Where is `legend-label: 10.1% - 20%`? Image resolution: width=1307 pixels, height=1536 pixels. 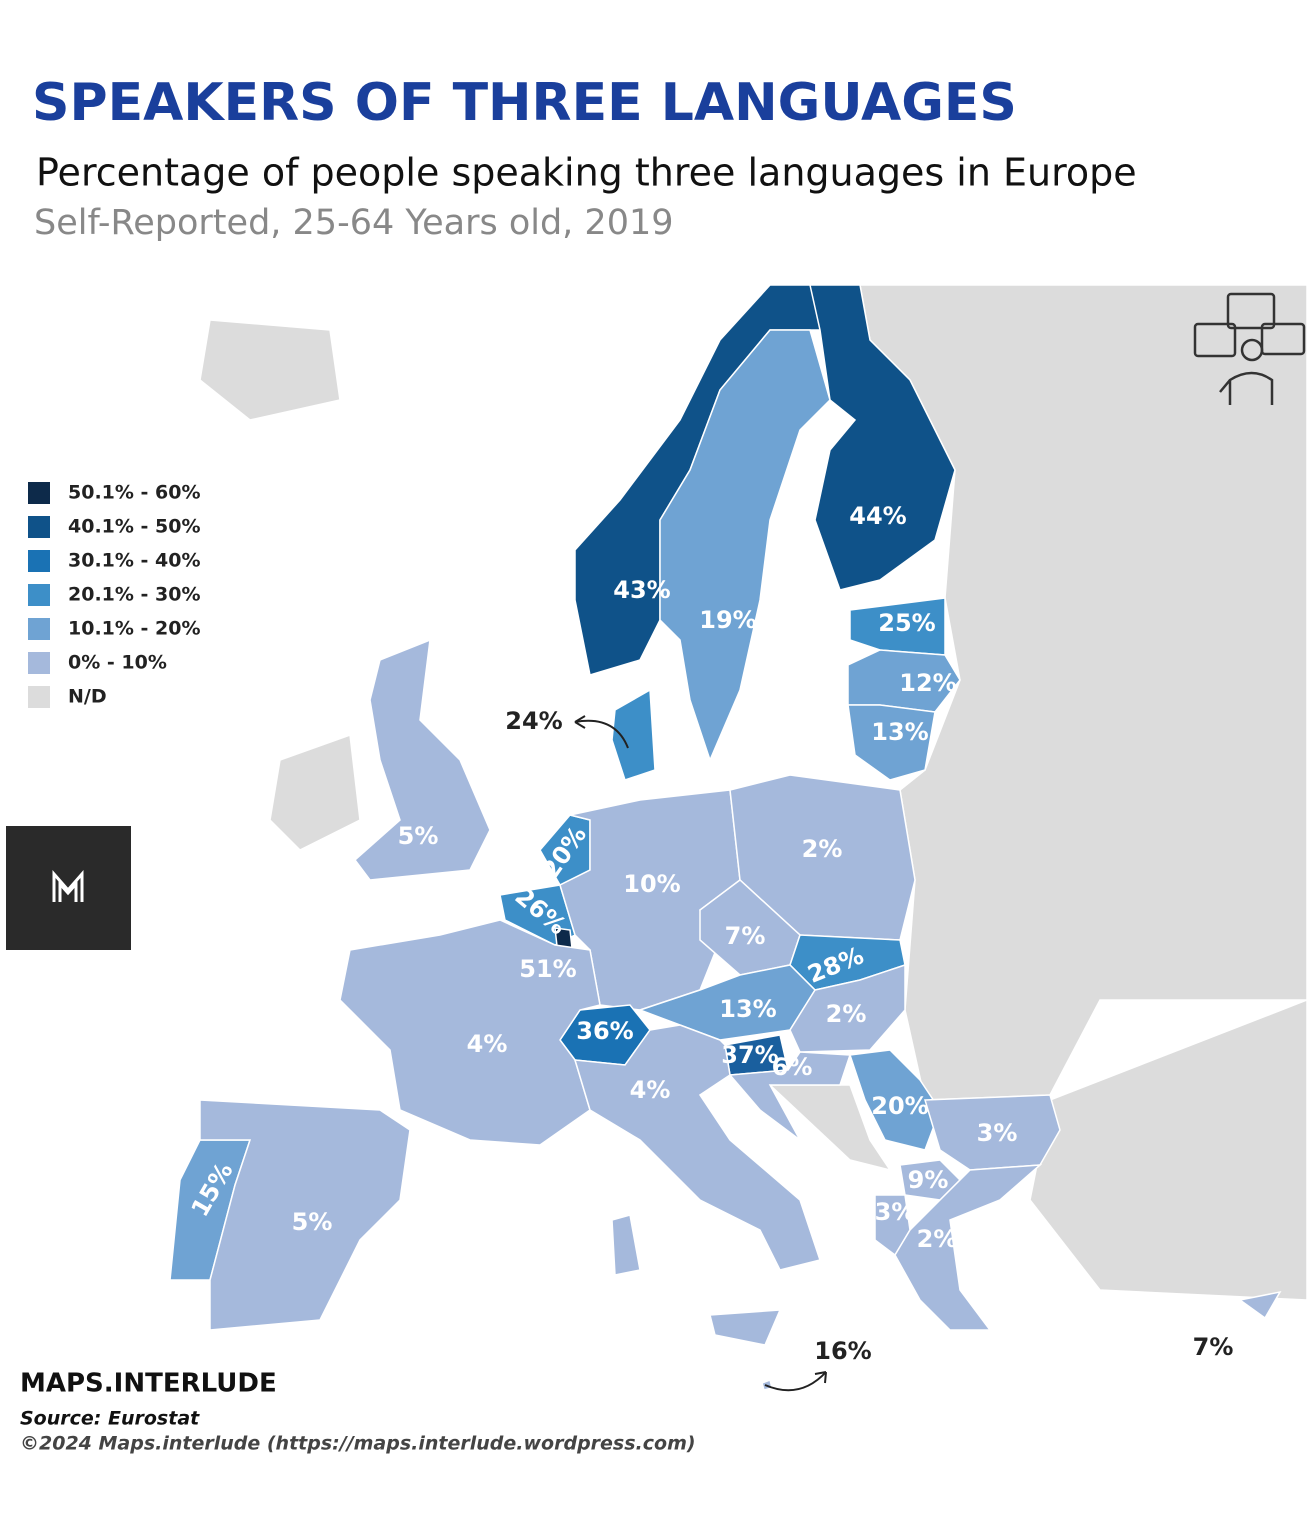
legend-label: 10.1% - 20% is located at coordinates (134, 629).